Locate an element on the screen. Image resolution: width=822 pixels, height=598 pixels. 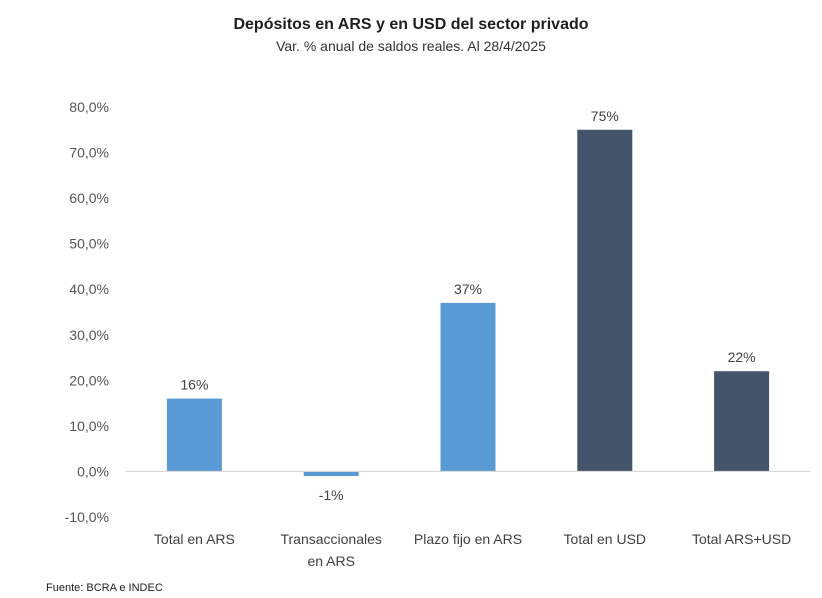
y-tick-label: 50,0% is located at coordinates (89, 244).